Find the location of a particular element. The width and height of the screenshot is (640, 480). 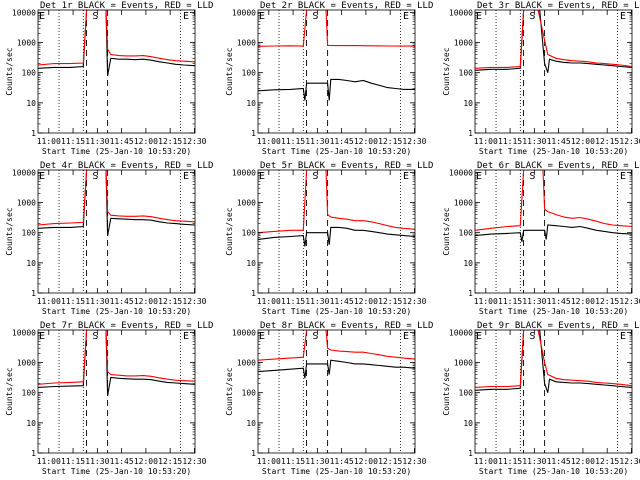

panel-title: Det 3r BLACK = Events, RED = LLD is located at coordinates (558, 6).